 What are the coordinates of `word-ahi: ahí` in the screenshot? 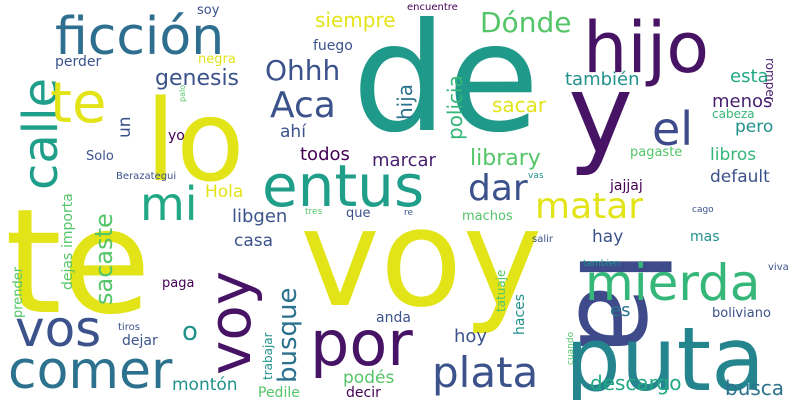 It's located at (293, 132).